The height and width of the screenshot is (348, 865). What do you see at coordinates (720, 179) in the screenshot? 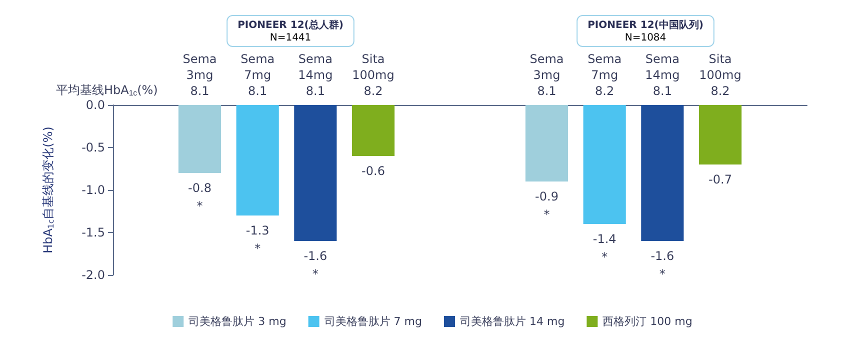
I see `data-label: -0.7` at bounding box center [720, 179].